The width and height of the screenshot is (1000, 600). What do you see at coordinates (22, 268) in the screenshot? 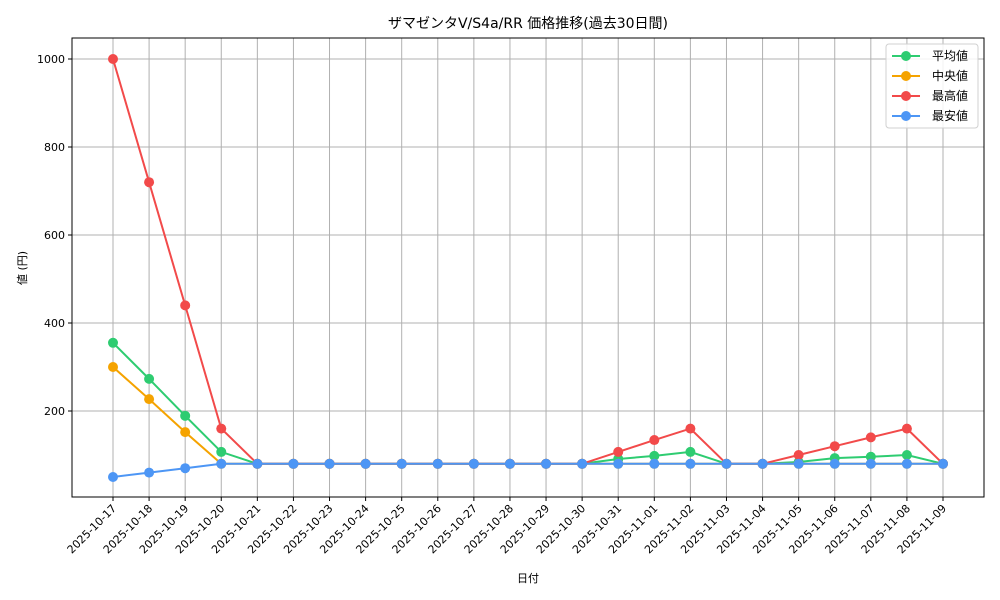
I see `y-axis-label: 値 (円)` at bounding box center [22, 268].